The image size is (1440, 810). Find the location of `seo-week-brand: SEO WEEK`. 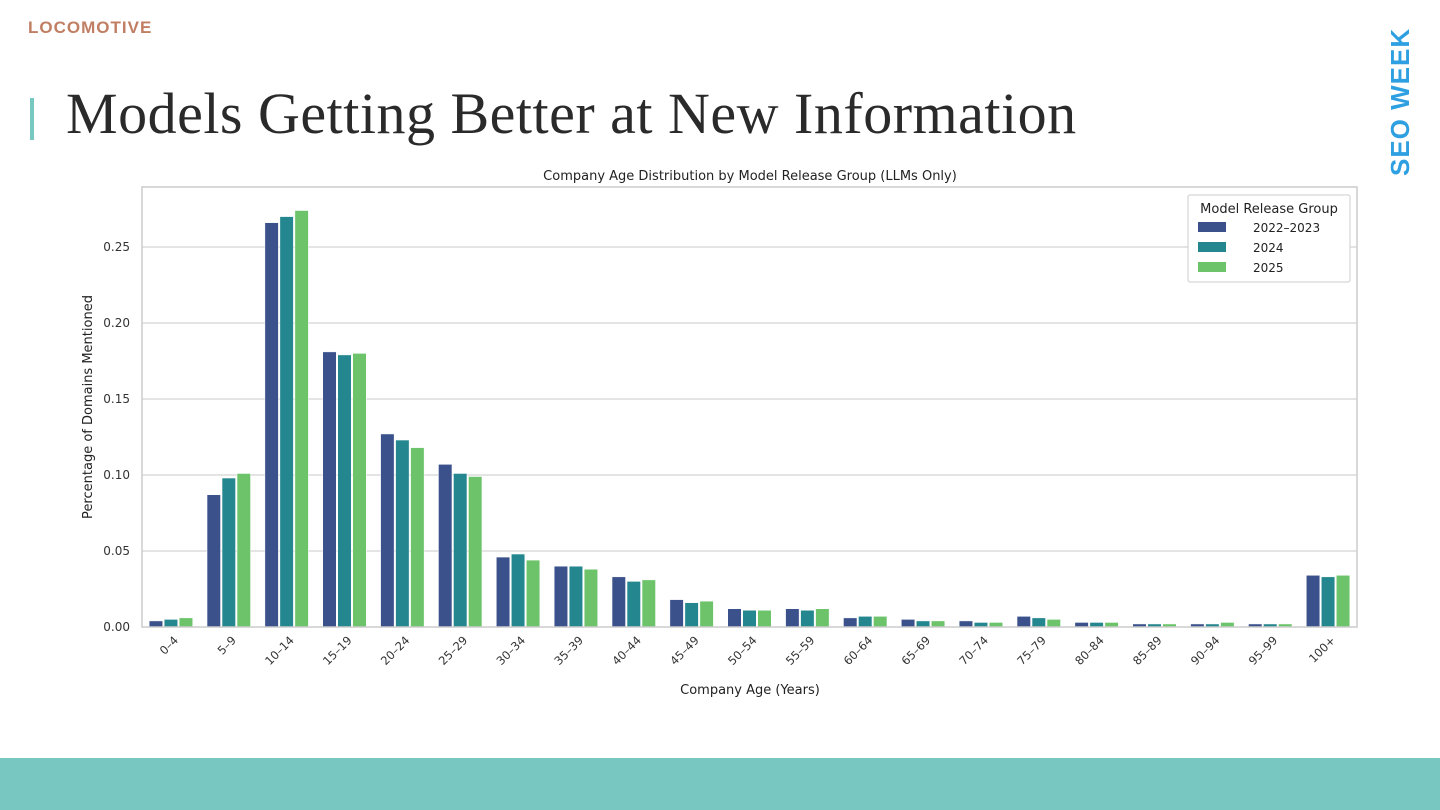

seo-week-brand: SEO WEEK is located at coordinates (1400, 101).